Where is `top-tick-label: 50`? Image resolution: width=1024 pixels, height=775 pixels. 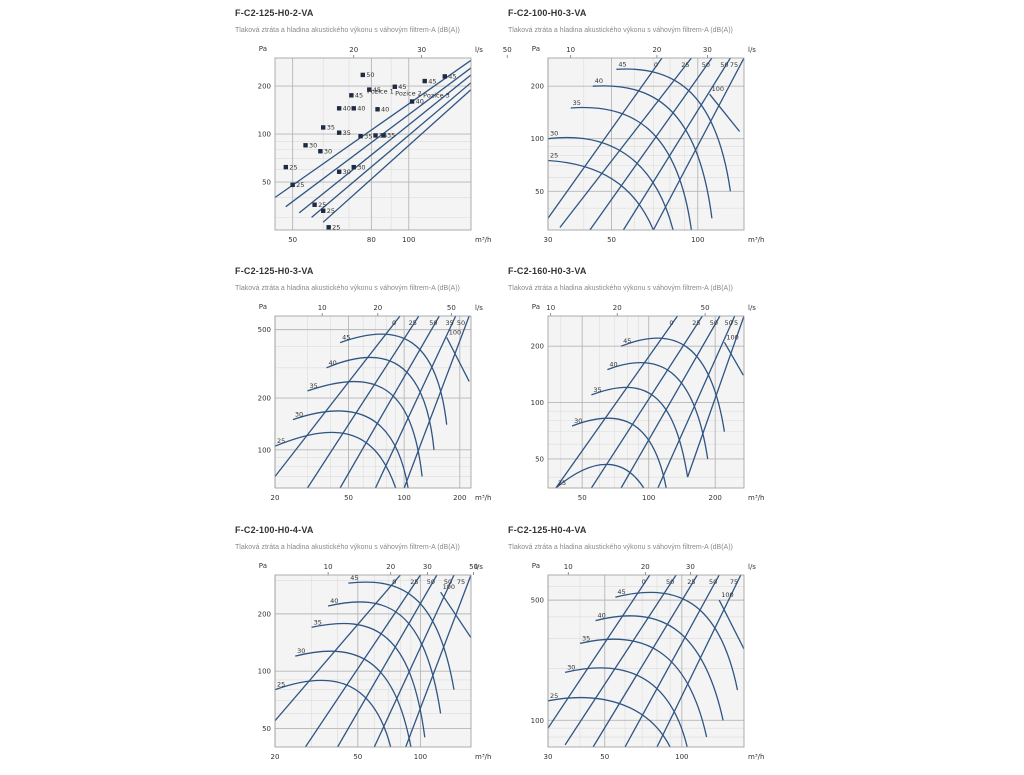 top-tick-label: 50 is located at coordinates (451, 308).